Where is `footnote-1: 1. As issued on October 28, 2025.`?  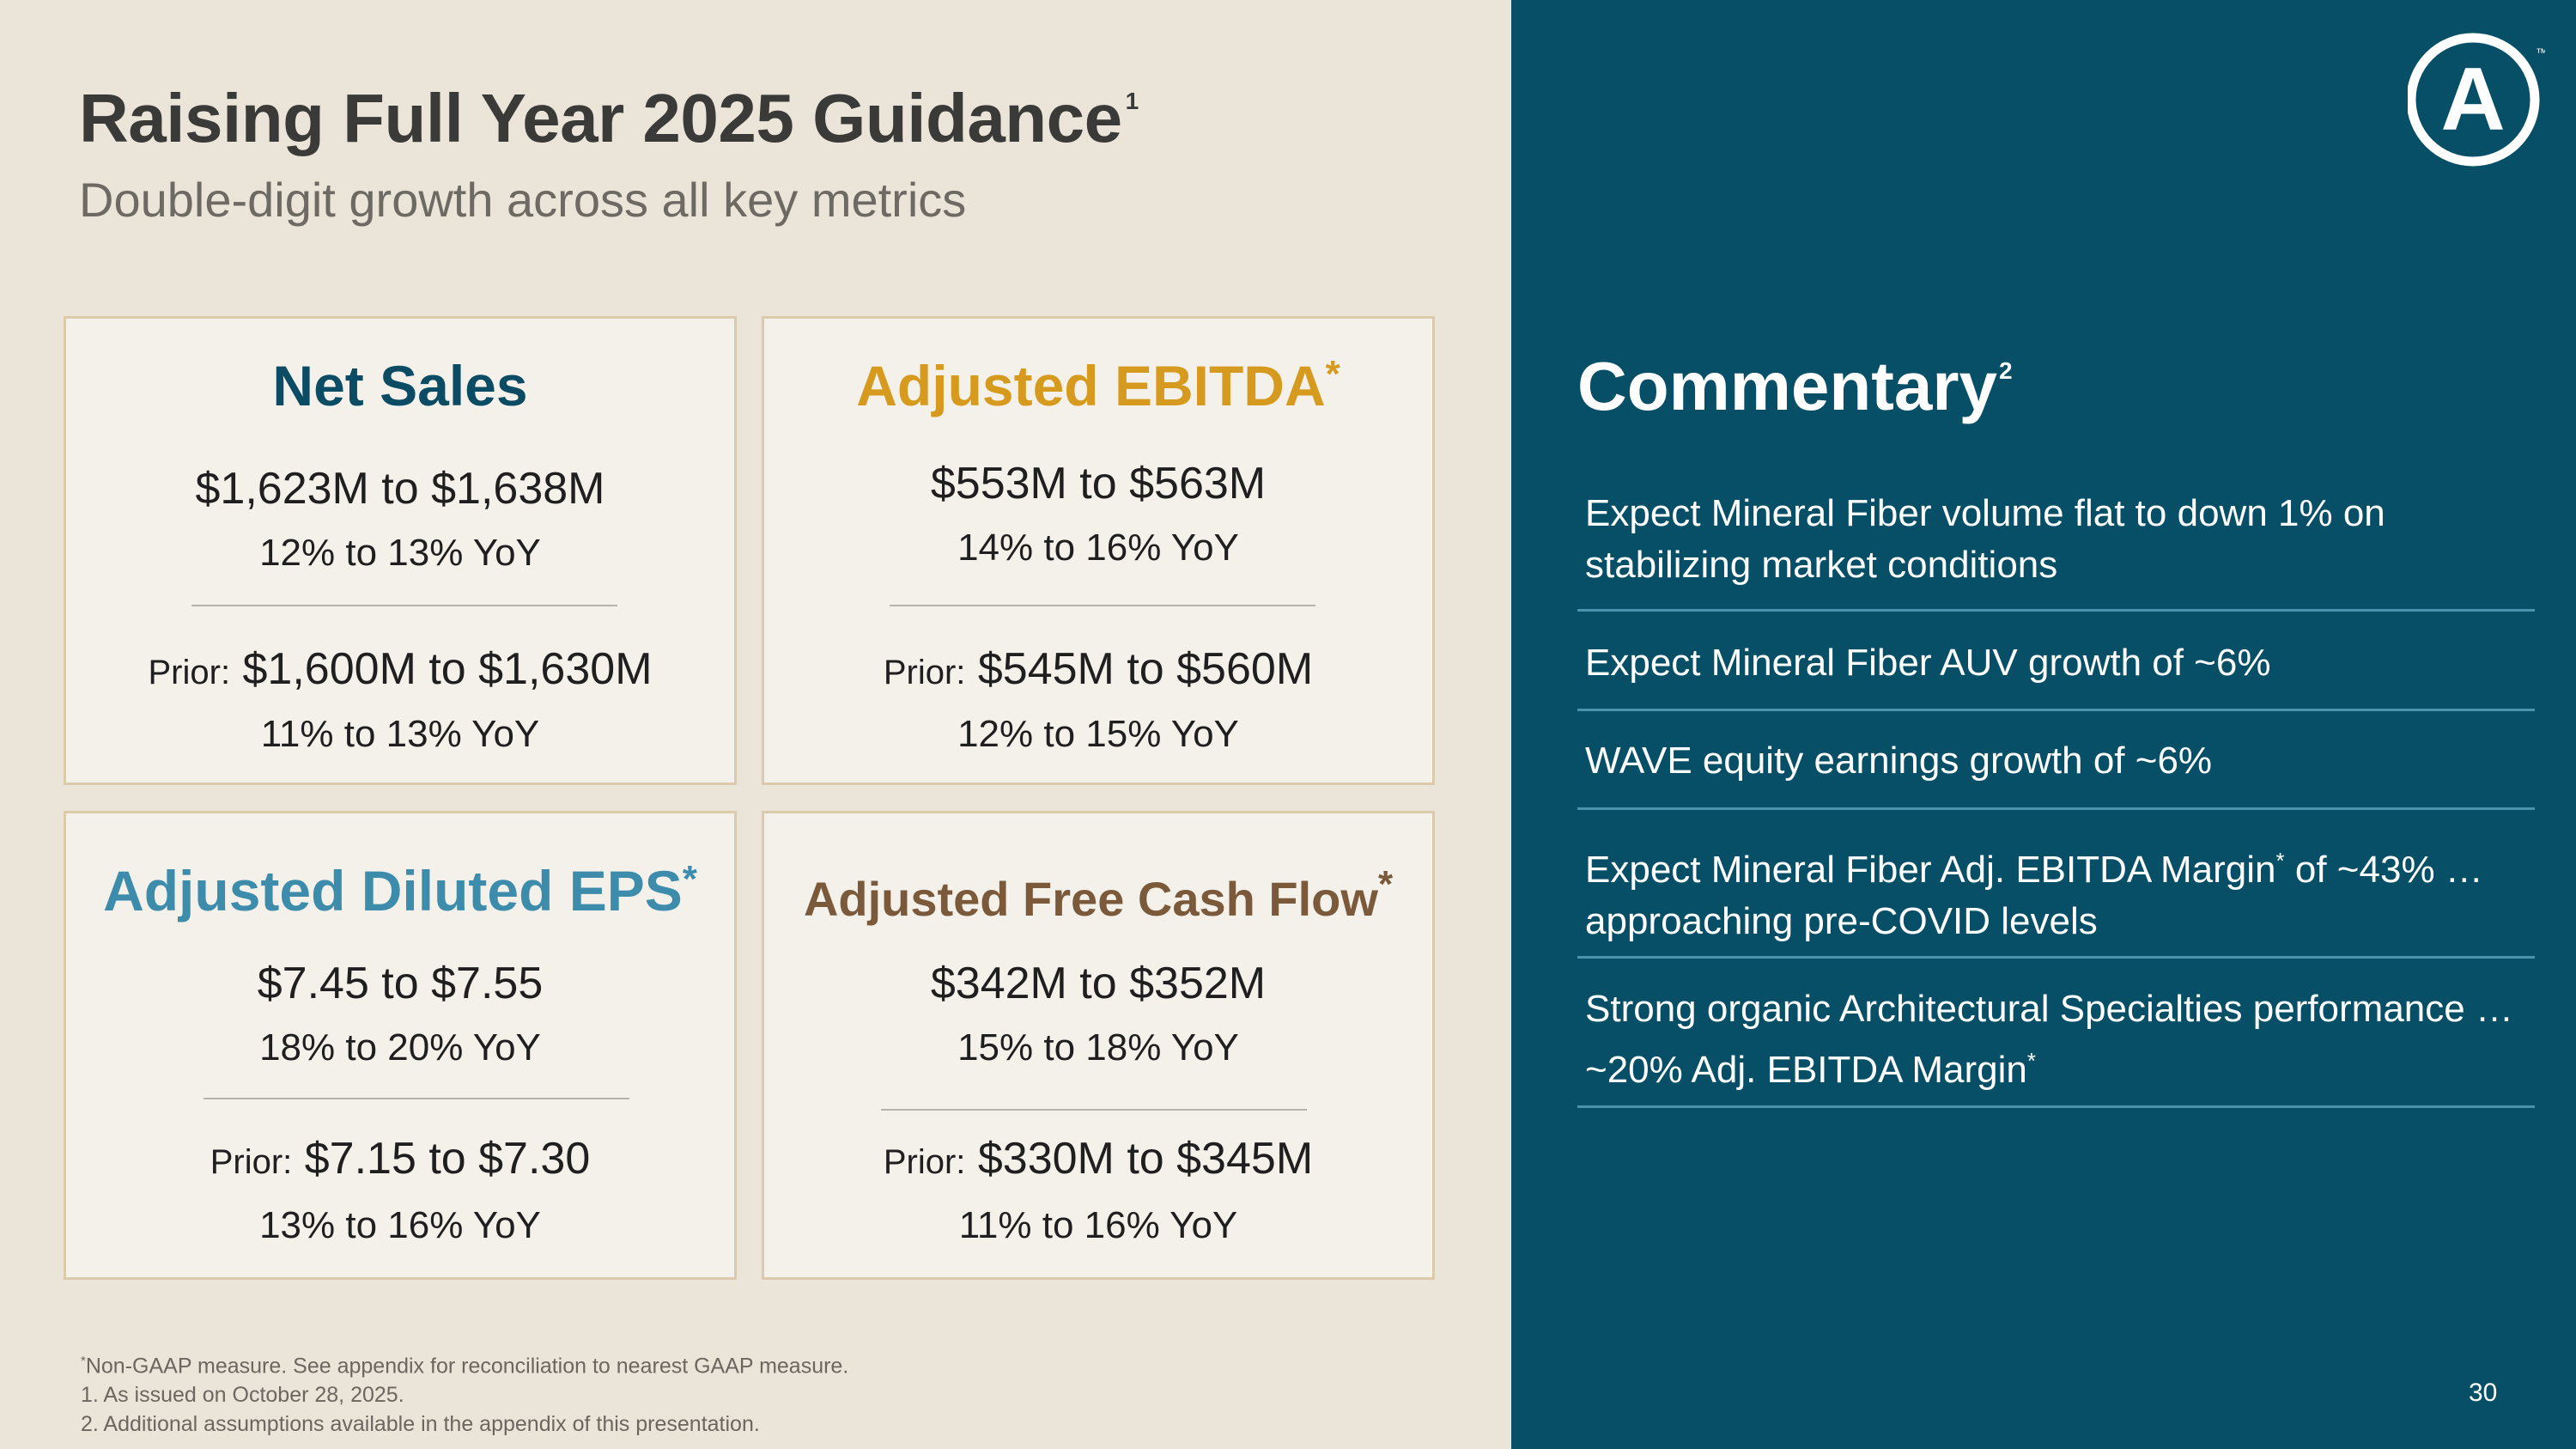 footnote-1: 1. As issued on October 28, 2025. is located at coordinates (242, 1395).